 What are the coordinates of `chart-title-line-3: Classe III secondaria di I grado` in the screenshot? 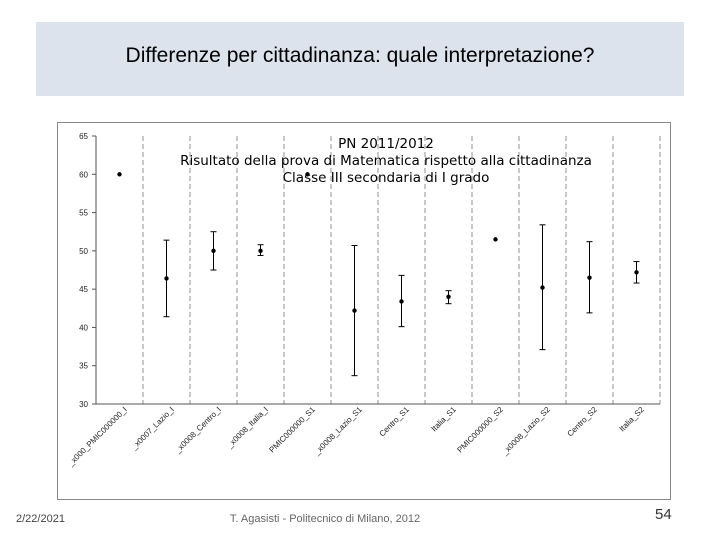 It's located at (386, 178).